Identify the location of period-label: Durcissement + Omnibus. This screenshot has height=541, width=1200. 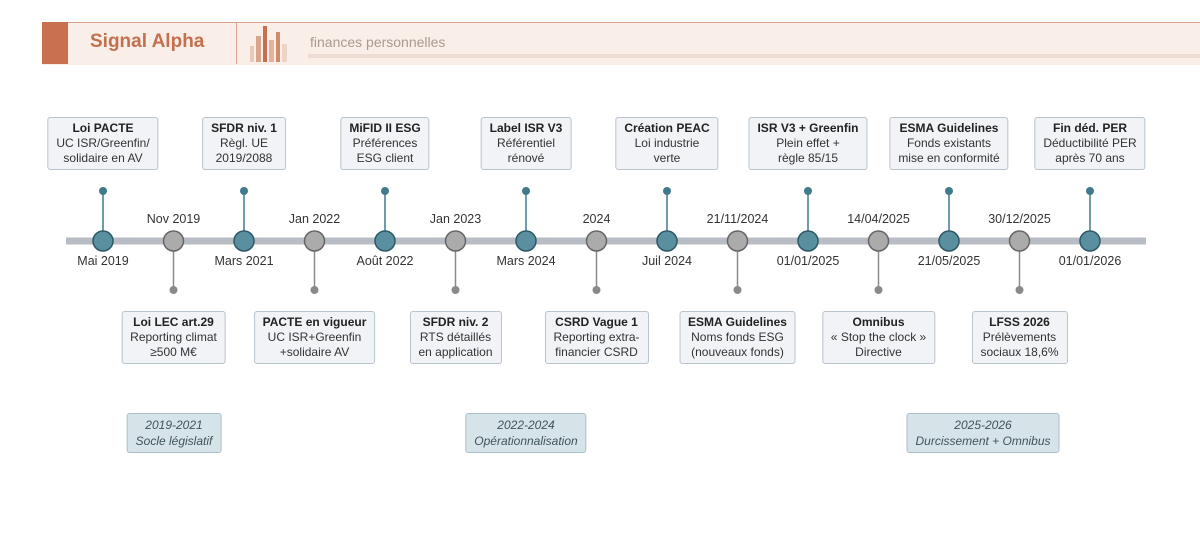
(983, 441).